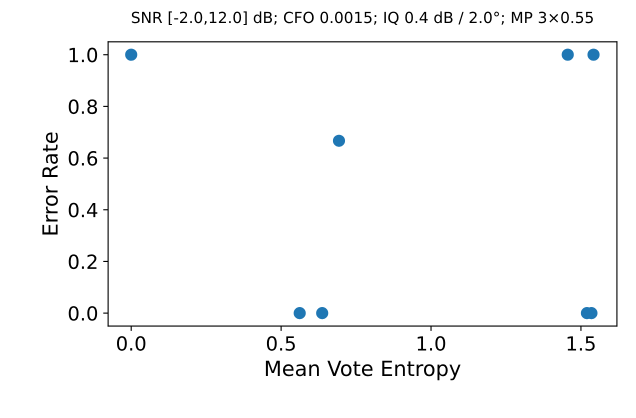 The width and height of the screenshot is (636, 418). Describe the element at coordinates (84, 55) in the screenshot. I see `y-tick-label: 1.0` at that location.